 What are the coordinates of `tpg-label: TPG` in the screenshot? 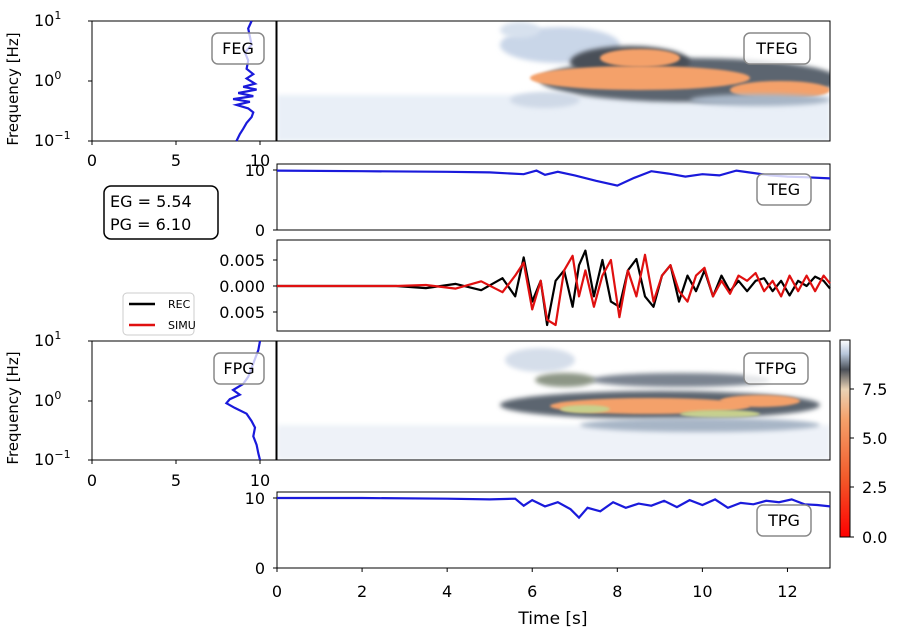 It's located at (783, 520).